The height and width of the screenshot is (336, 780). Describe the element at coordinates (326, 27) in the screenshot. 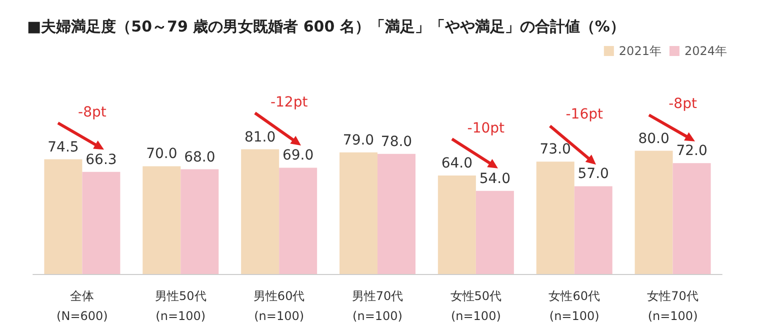

I see `chart-title: ■夫婦満足度（50～79 歳の男女既婚者 600 名）「満足」「やや満足」の合計値（%）` at that location.